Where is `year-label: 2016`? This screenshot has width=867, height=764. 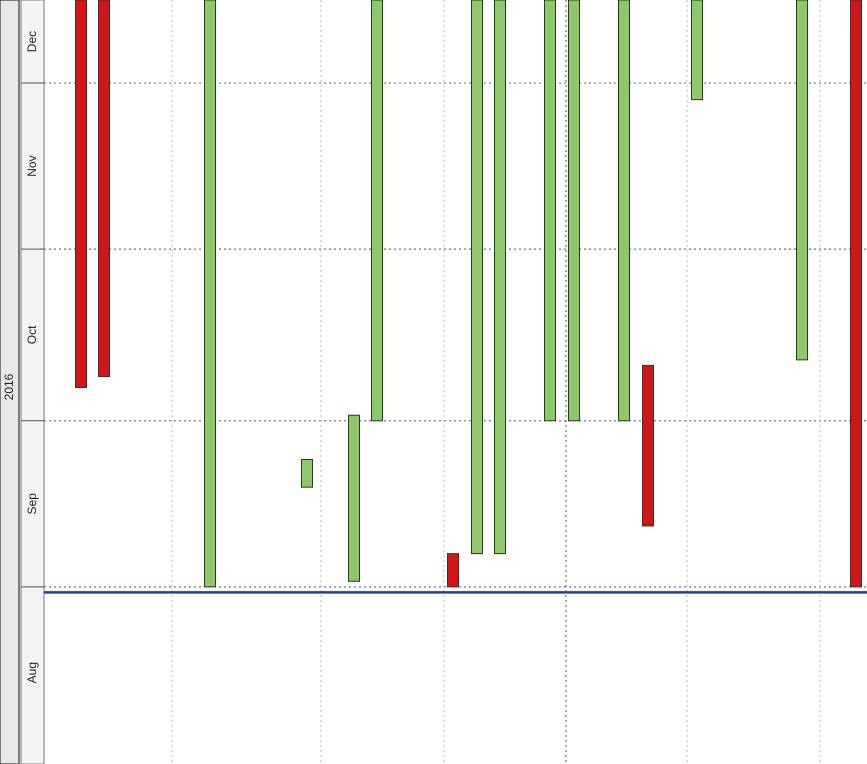 year-label: 2016 is located at coordinates (9, 386).